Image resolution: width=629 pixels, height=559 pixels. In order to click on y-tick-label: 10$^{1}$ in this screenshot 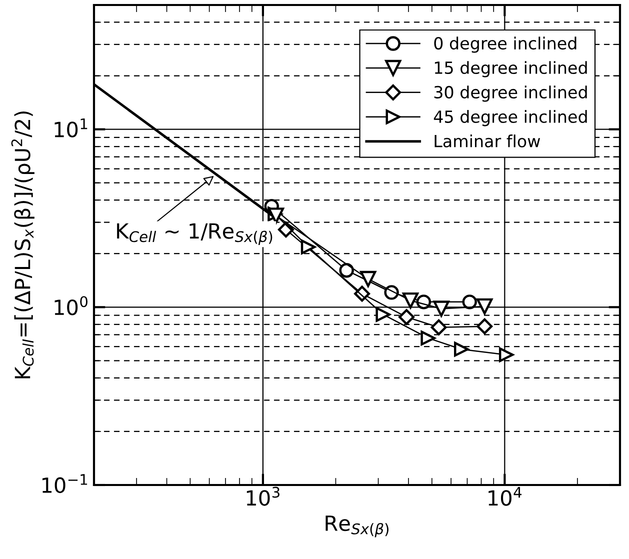, I will do `click(71, 128)`.